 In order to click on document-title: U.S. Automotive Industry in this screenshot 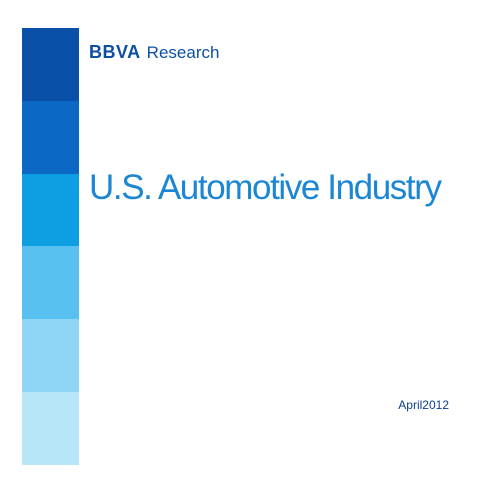, I will do `click(265, 187)`.